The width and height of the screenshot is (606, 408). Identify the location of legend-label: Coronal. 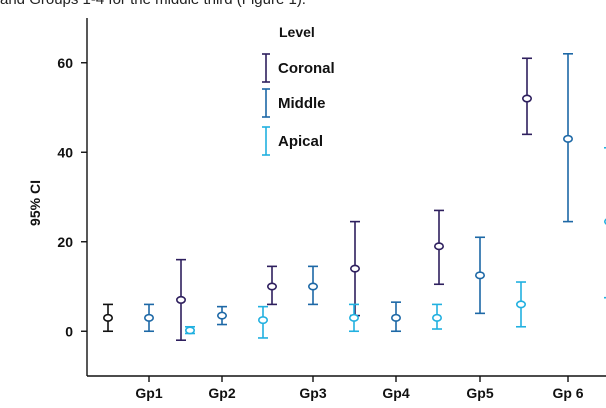
(306, 68).